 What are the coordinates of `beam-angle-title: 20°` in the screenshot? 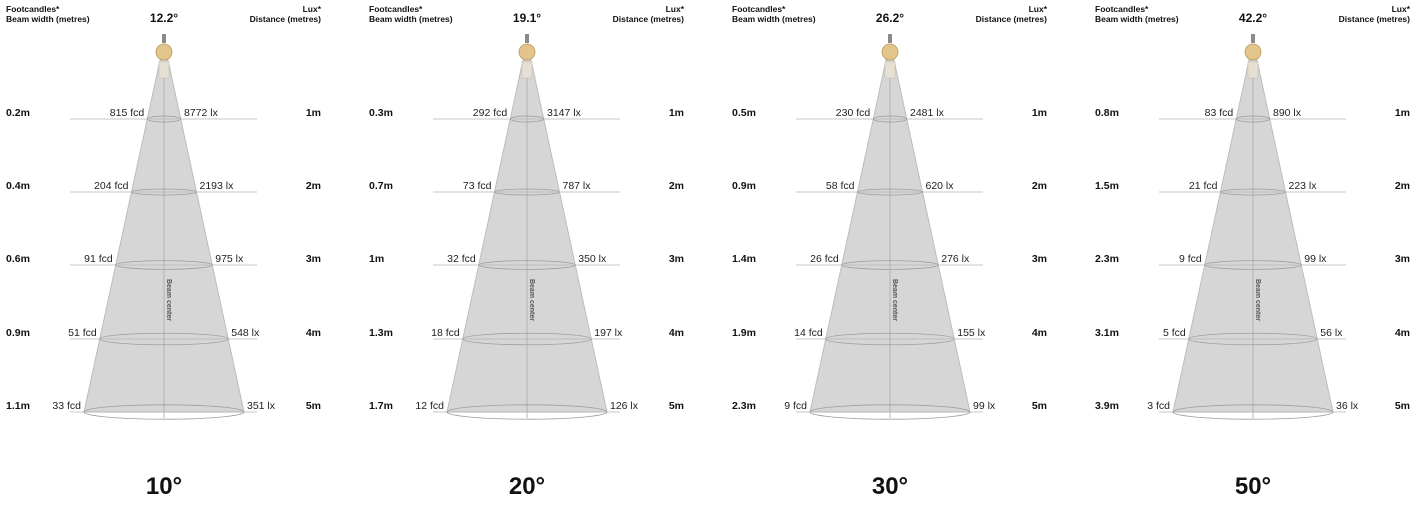 It's located at (527, 486).